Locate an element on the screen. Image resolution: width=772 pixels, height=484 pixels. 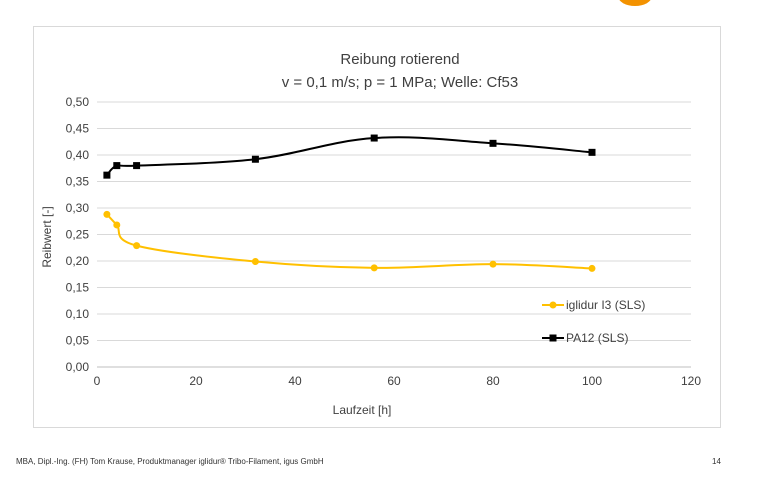
x-tick-label: 0 is located at coordinates (97, 381).